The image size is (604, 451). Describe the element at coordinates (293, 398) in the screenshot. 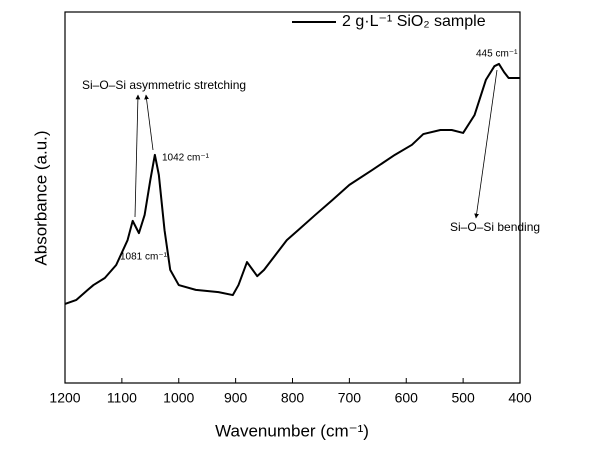

I see `x-tick-label: 800` at that location.